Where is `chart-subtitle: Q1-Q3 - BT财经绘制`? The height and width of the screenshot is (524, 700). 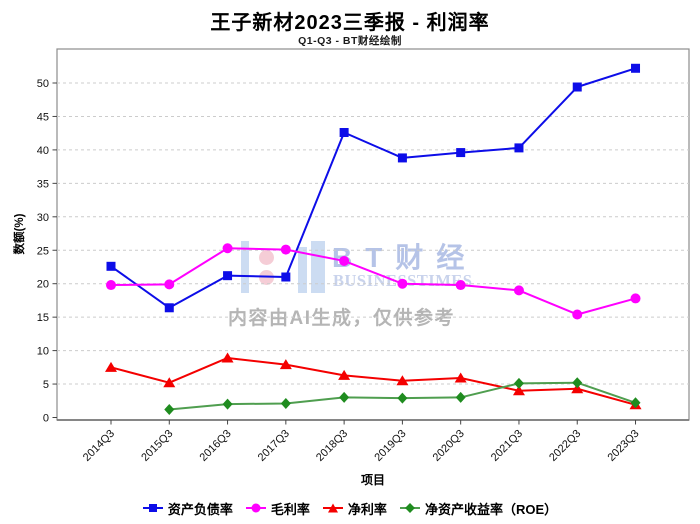 chart-subtitle: Q1-Q3 - BT财经绘制 is located at coordinates (350, 41).